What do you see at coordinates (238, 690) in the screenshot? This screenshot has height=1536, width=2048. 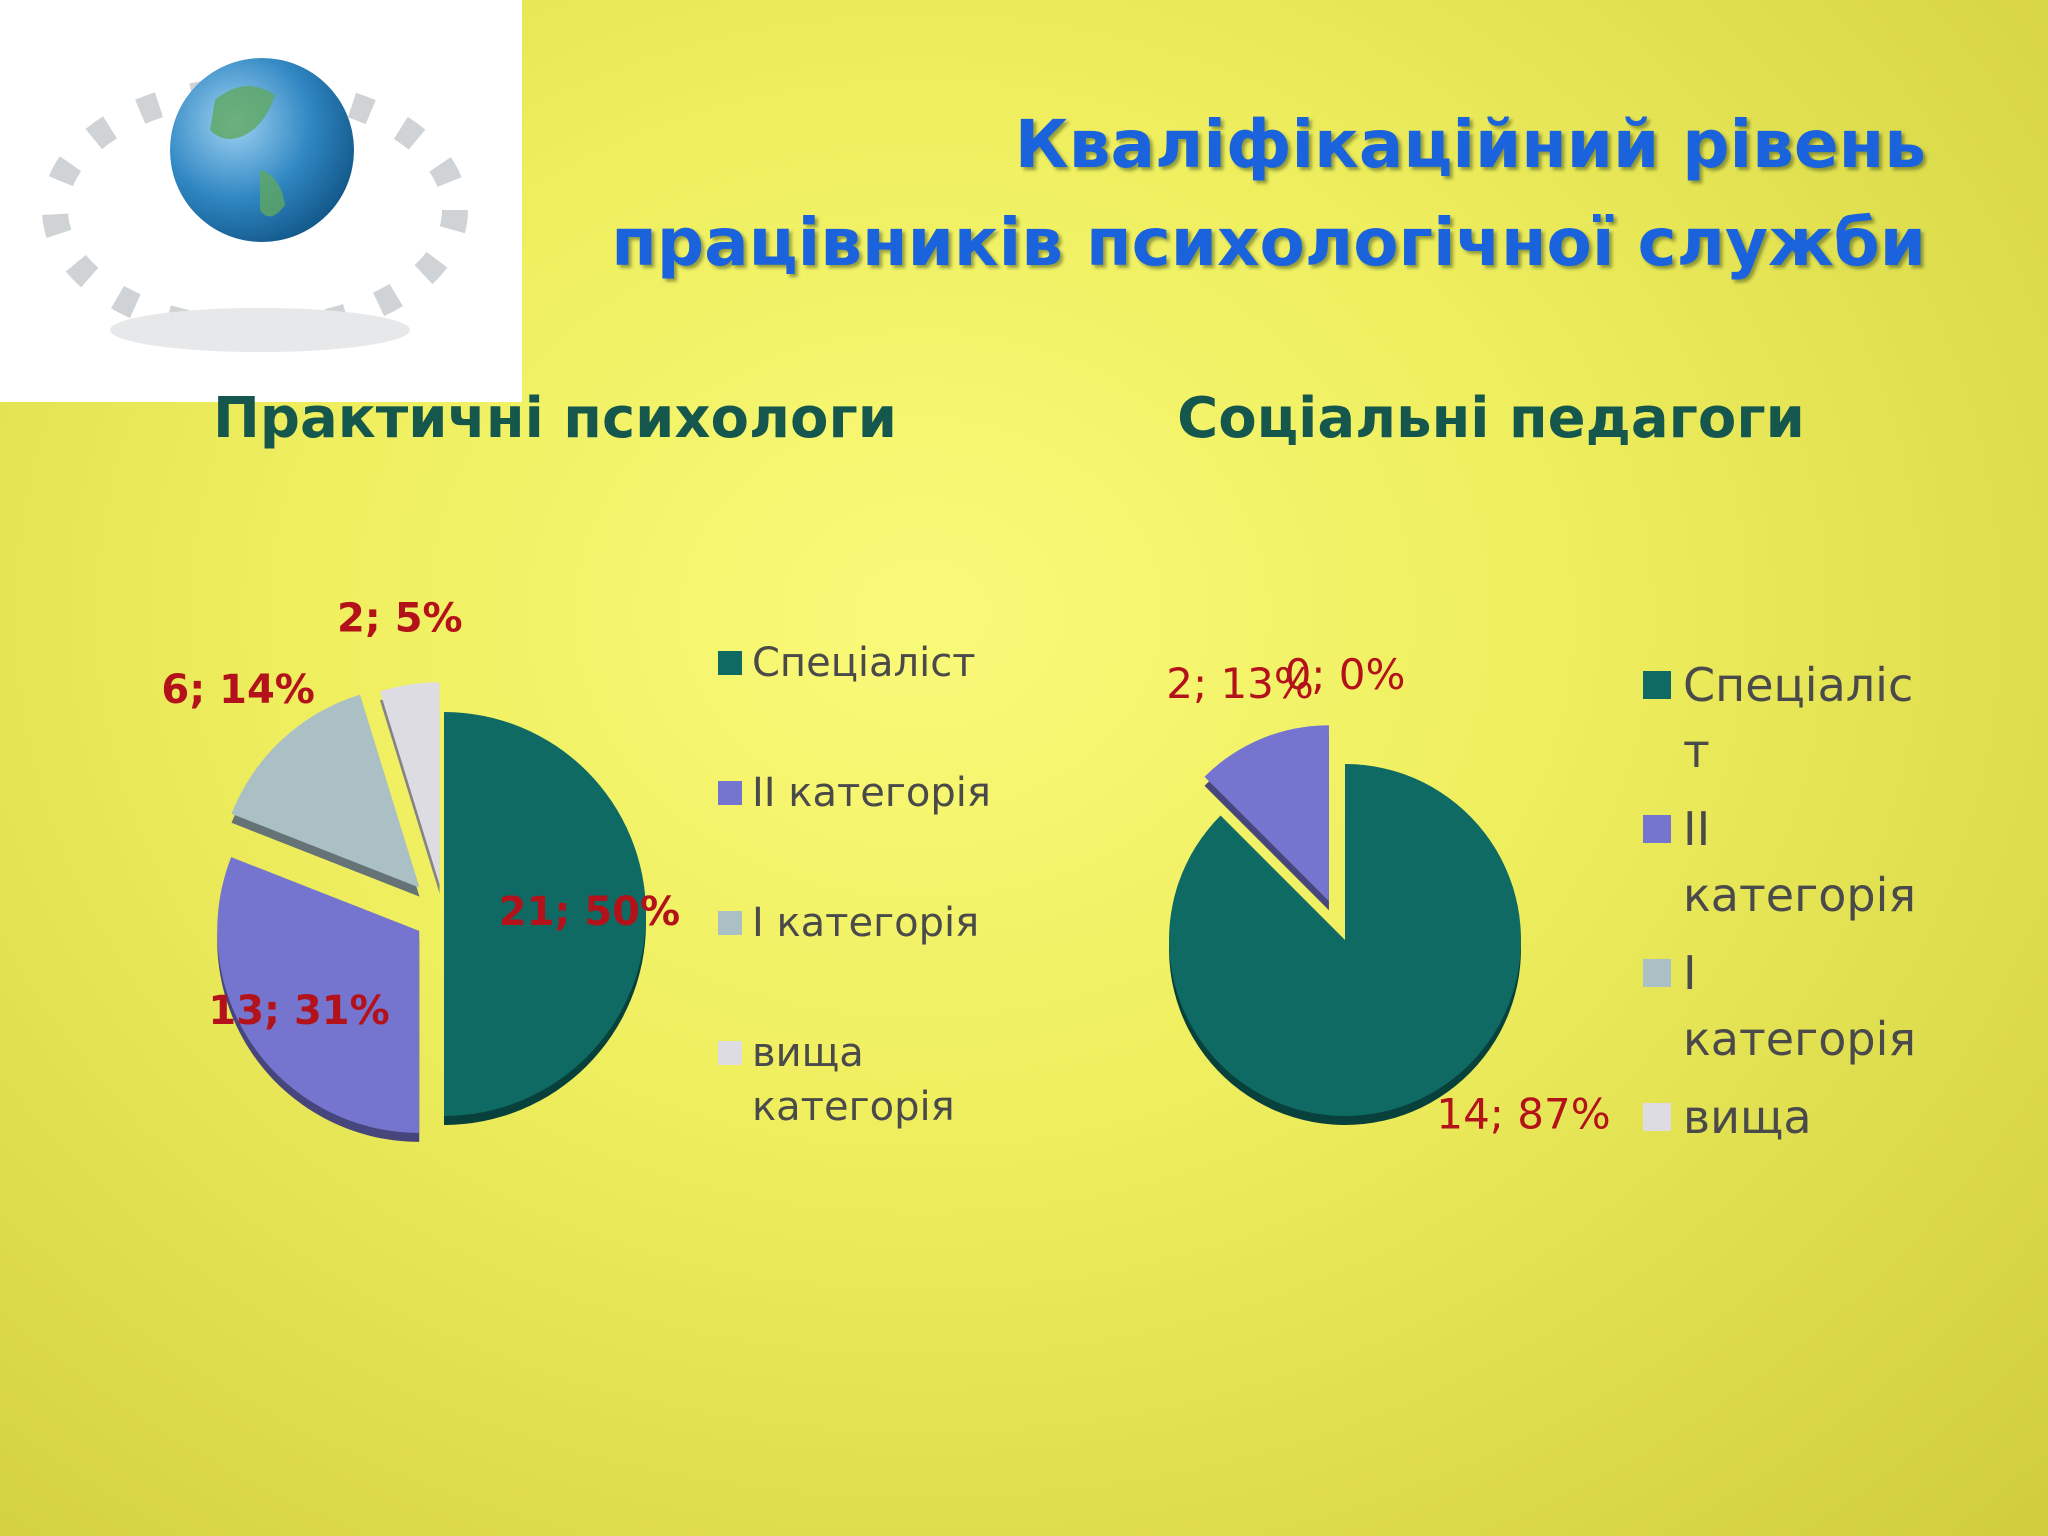 I see `data-label: 6; 14%` at bounding box center [238, 690].